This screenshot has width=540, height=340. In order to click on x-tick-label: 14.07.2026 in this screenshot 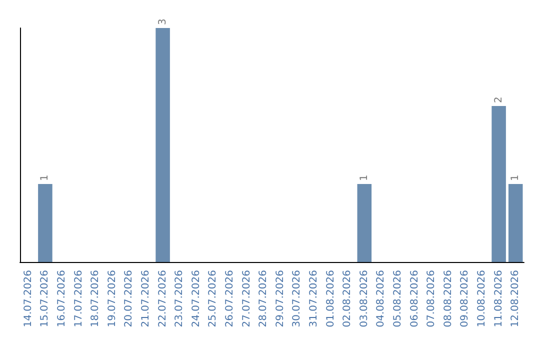, I will do `click(28, 299)`.